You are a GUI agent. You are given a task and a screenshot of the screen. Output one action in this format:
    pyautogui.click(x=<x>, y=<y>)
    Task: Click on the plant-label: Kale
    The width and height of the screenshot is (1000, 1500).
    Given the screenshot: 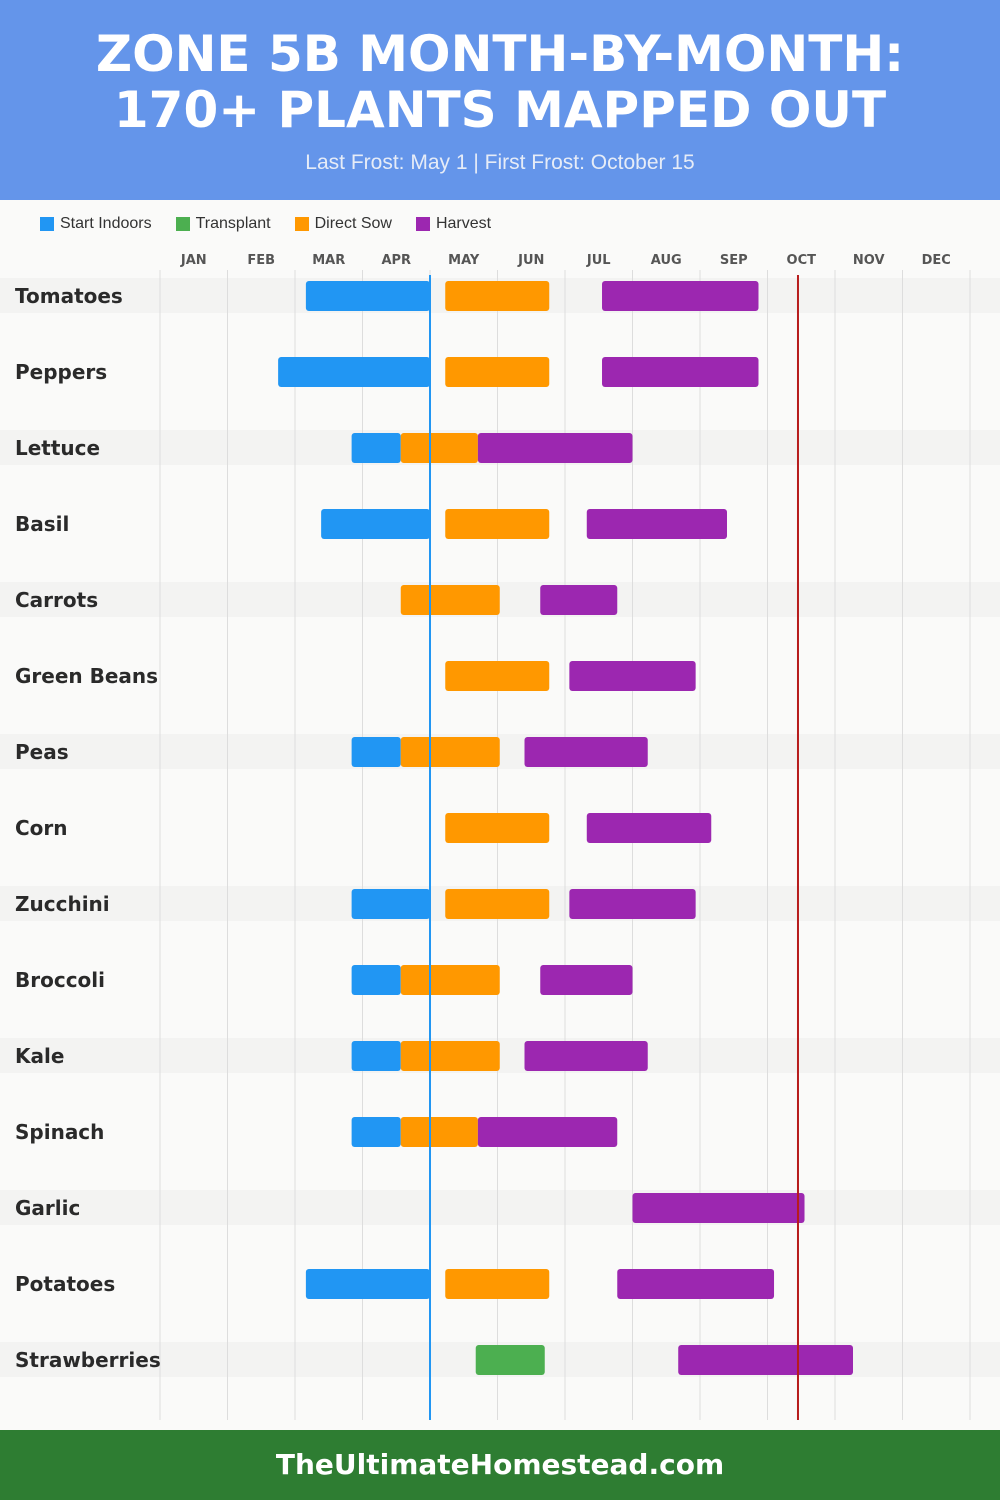 What is the action you would take?
    pyautogui.click(x=39, y=1056)
    